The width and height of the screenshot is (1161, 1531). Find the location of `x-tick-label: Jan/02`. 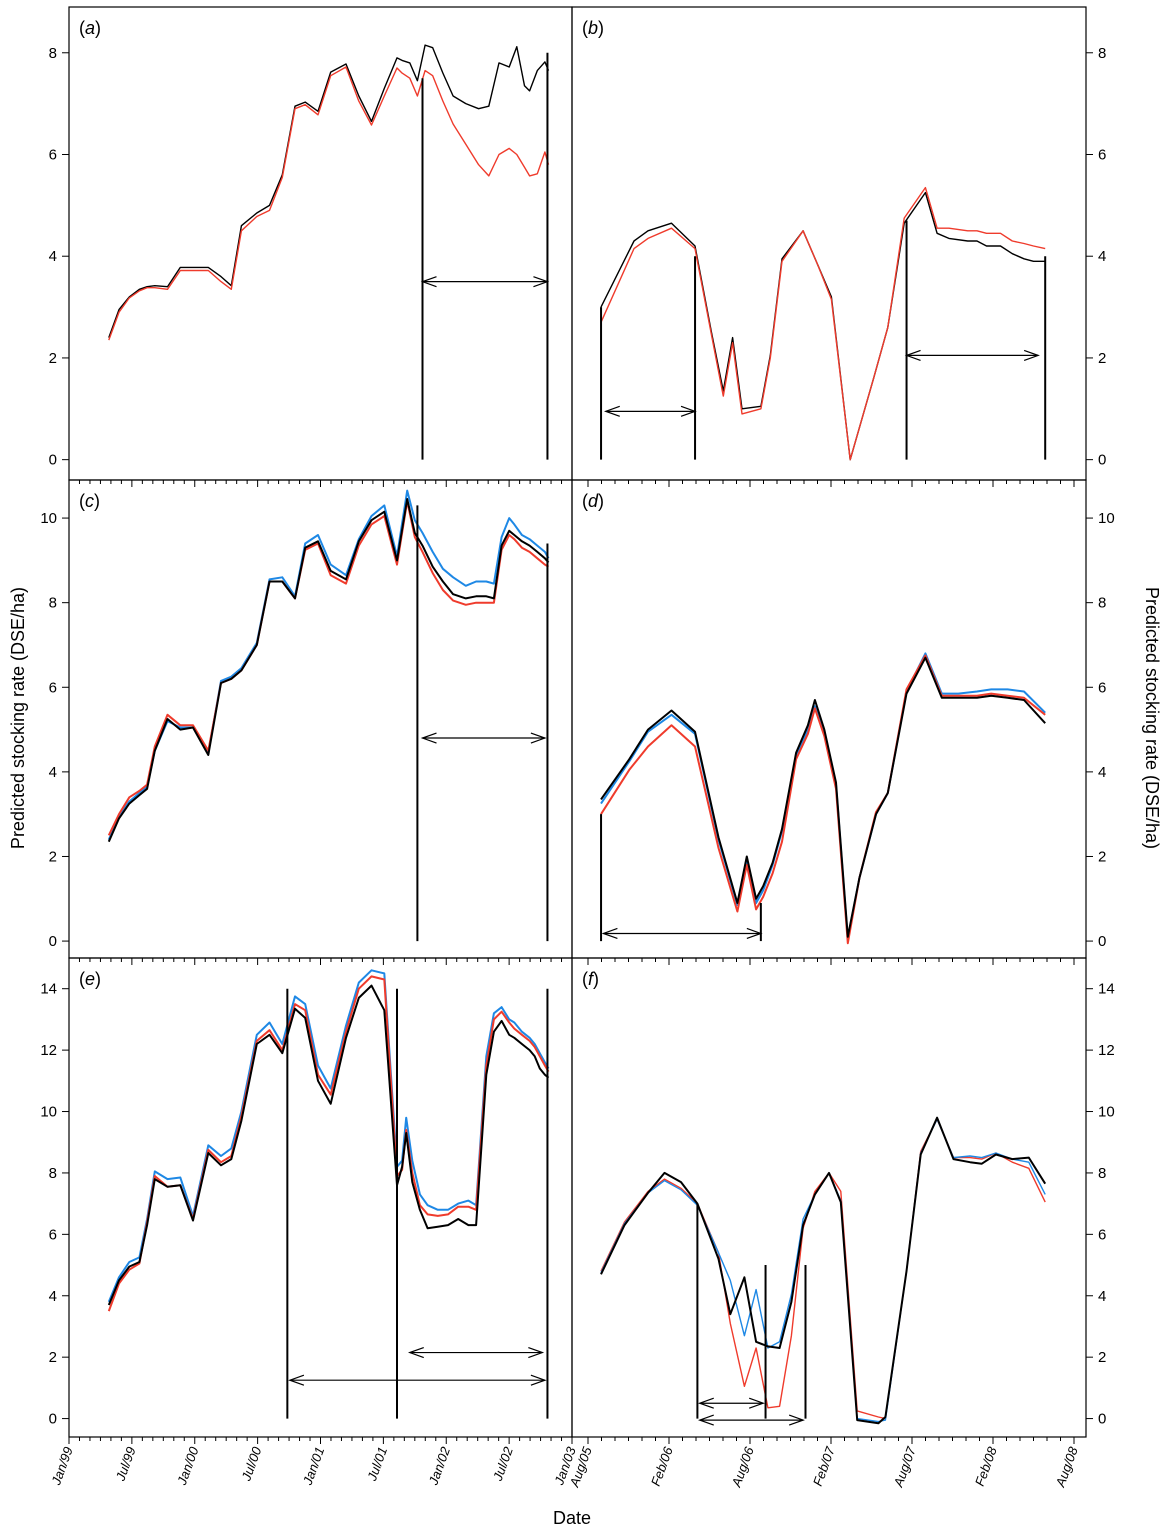

x-tick-label: Jan/02 is located at coordinates (439, 1465).